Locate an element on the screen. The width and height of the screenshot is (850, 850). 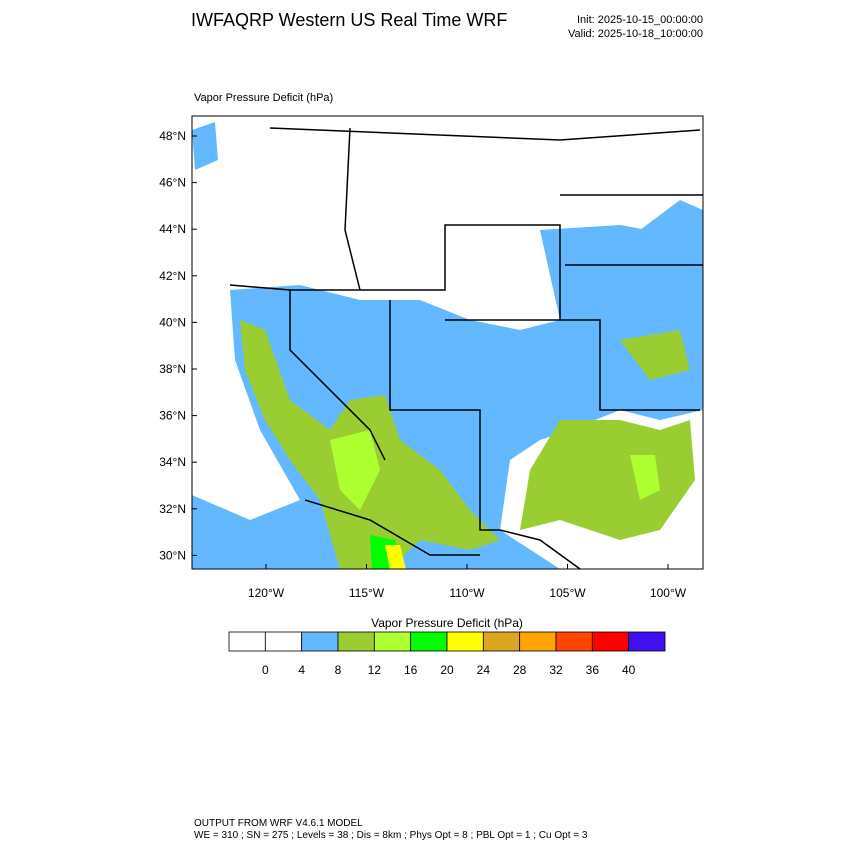
lat-label: 40°N is located at coordinates (172, 322).